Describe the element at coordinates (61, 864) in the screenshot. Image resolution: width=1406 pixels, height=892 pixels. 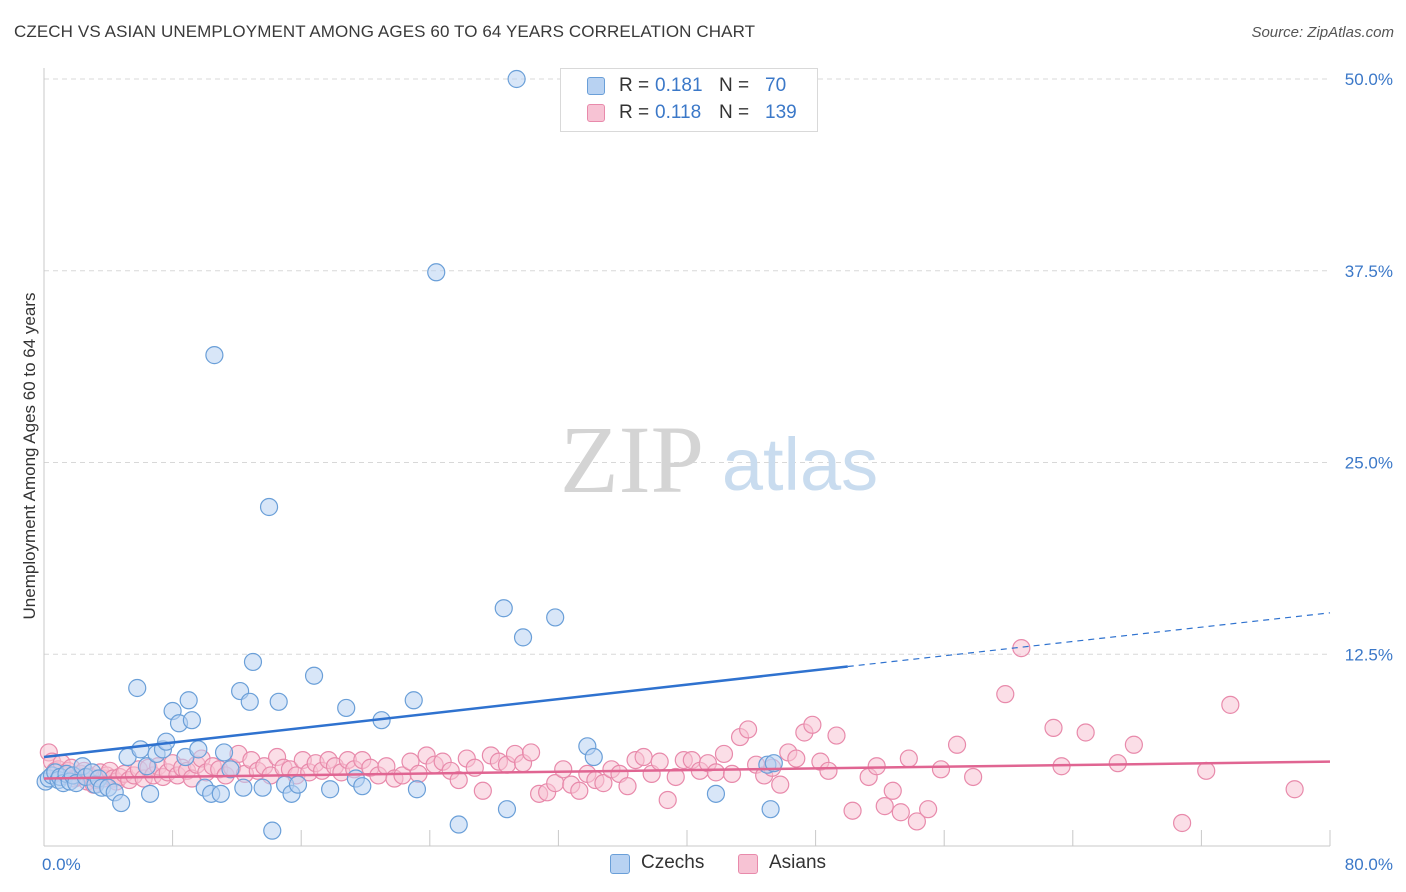
I see `x-tick-label: 0.0%` at that location.